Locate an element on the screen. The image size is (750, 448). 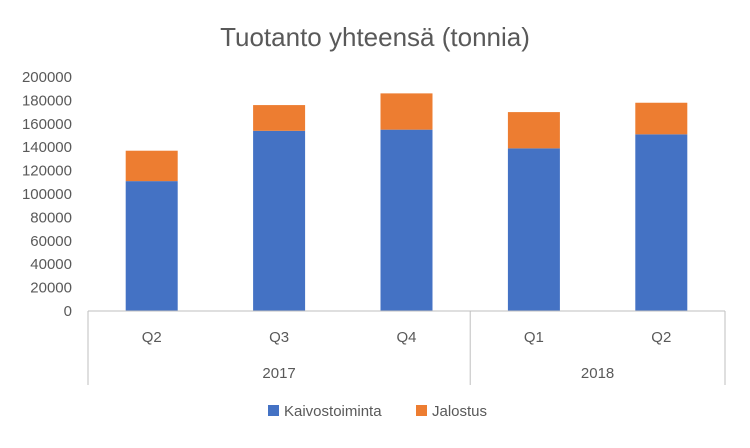
chart-title: Tuotanto yhteensä (tonnia) is located at coordinates (375, 37).